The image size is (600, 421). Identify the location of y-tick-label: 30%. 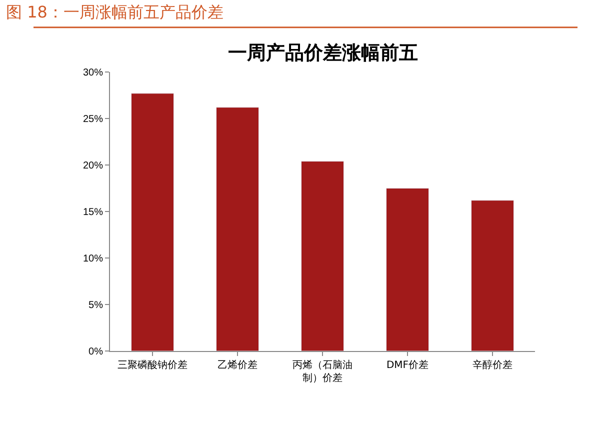
(93, 73).